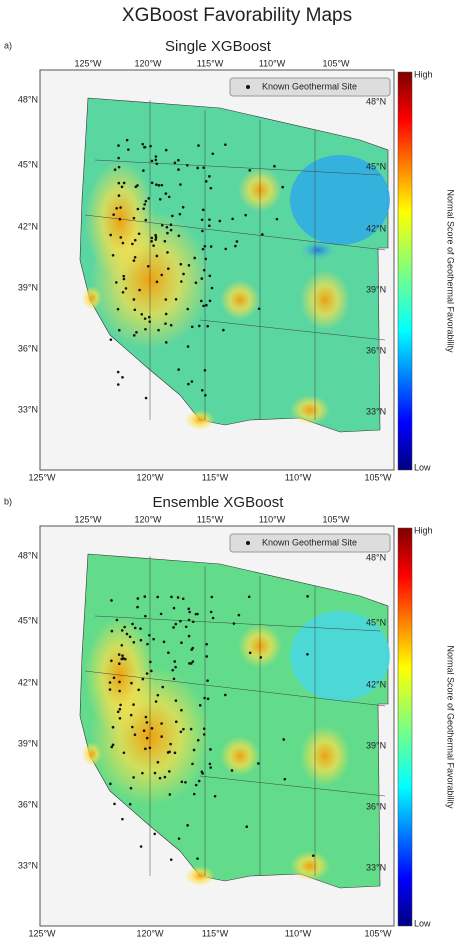 The image size is (474, 947). Describe the element at coordinates (376, 557) in the screenshot. I see `right-tick-label: 48°N` at that location.